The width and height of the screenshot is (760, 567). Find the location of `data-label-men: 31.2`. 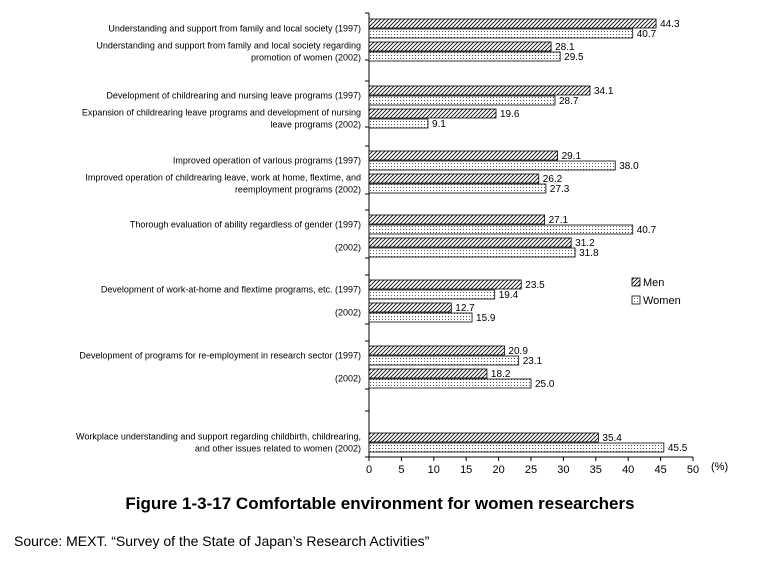

data-label-men: 31.2 is located at coordinates (585, 243).